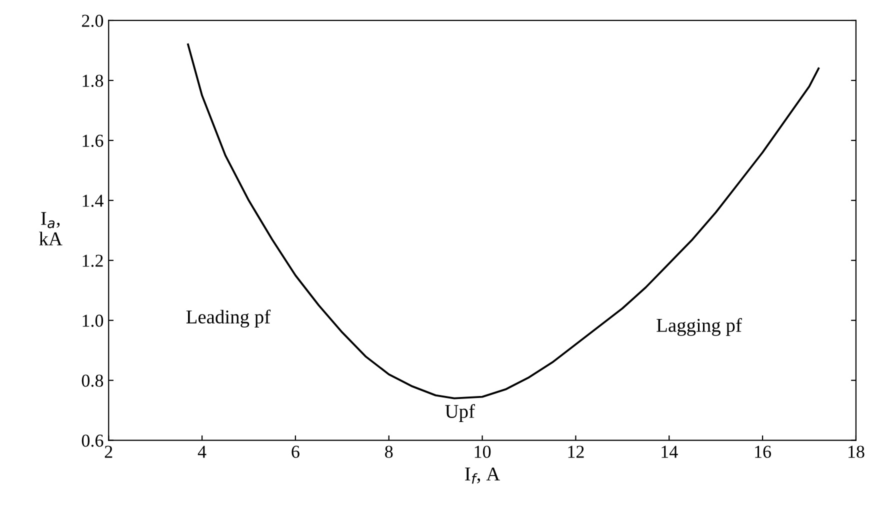 This screenshot has width=869, height=512. I want to click on x-tick-label: 16, so click(763, 452).